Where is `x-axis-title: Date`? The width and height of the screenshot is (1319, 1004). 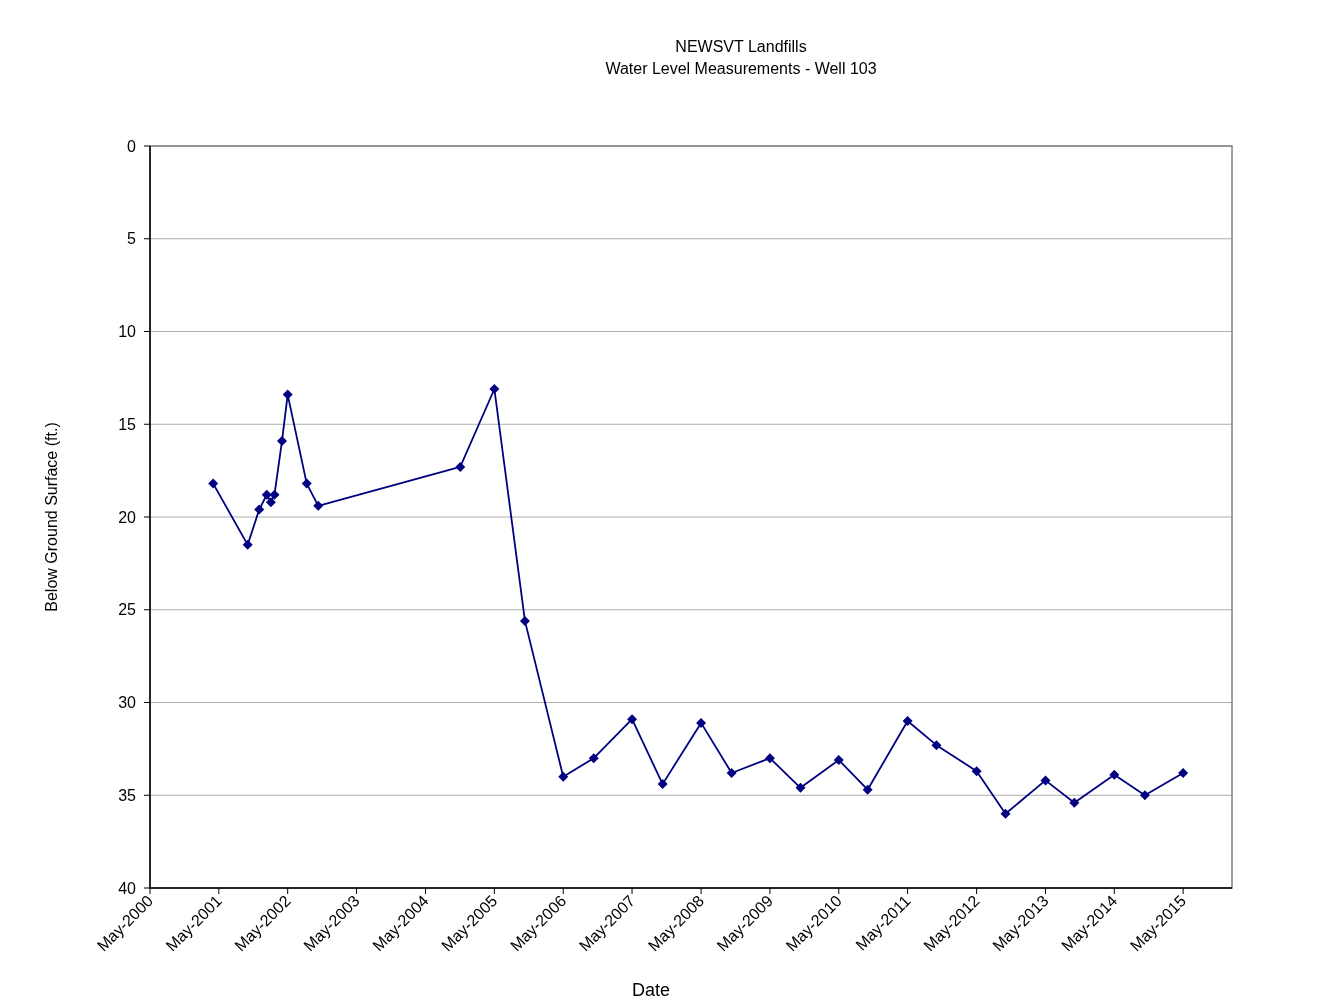
x-axis-title: Date is located at coordinates (651, 990).